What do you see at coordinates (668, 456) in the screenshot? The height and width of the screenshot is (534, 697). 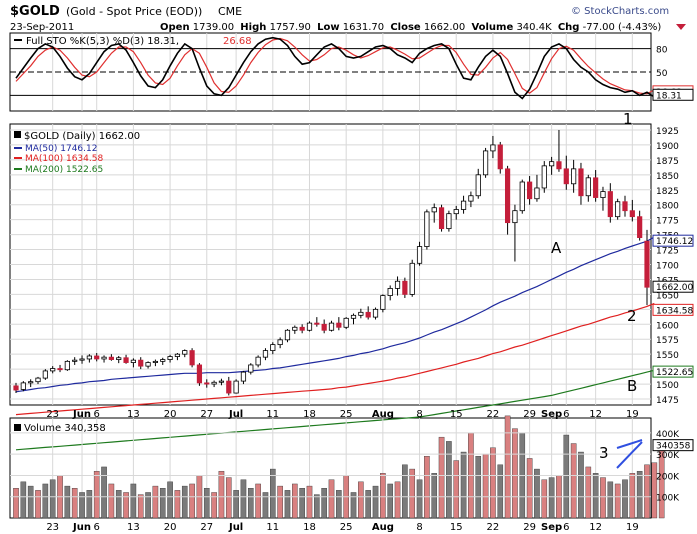 I see `volume-tick-label: 300K` at bounding box center [668, 456].